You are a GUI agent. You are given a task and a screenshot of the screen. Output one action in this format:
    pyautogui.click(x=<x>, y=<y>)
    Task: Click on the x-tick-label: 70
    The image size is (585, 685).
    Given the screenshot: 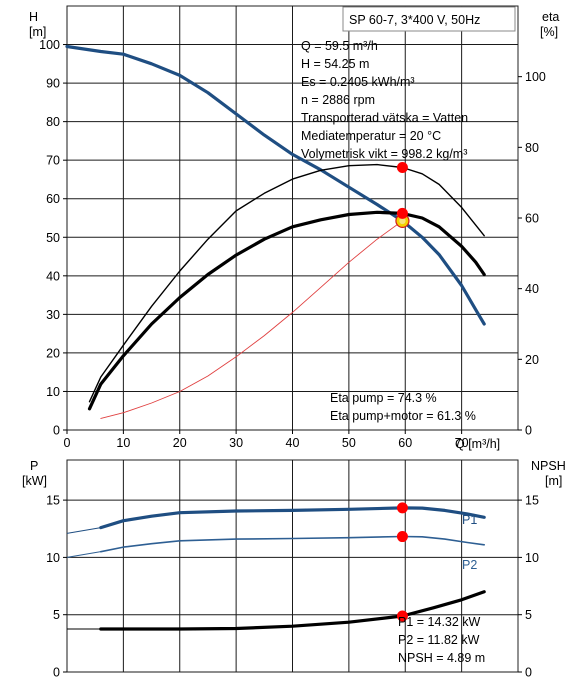 What is the action you would take?
    pyautogui.click(x=462, y=443)
    